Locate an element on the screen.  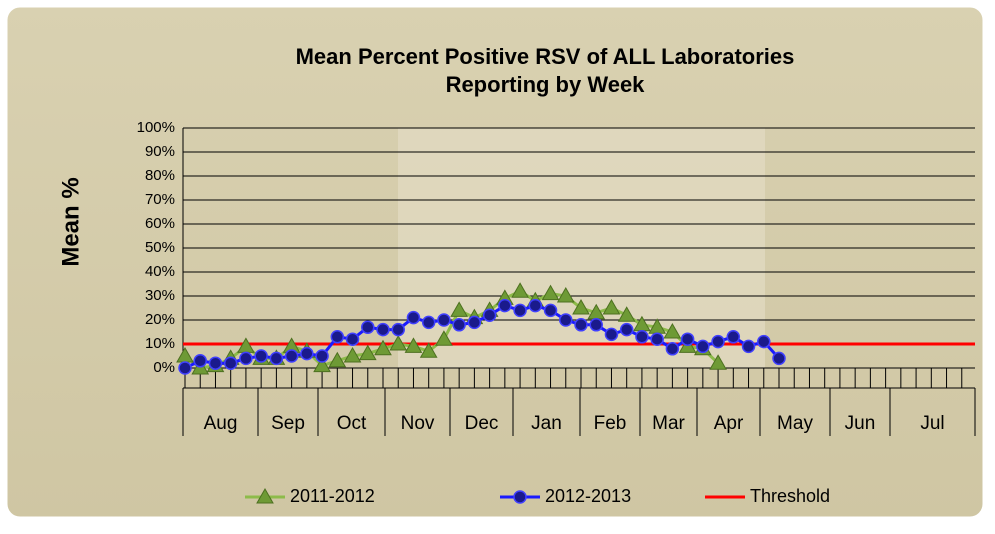
y-tick-label: 40% is located at coordinates (160, 271).